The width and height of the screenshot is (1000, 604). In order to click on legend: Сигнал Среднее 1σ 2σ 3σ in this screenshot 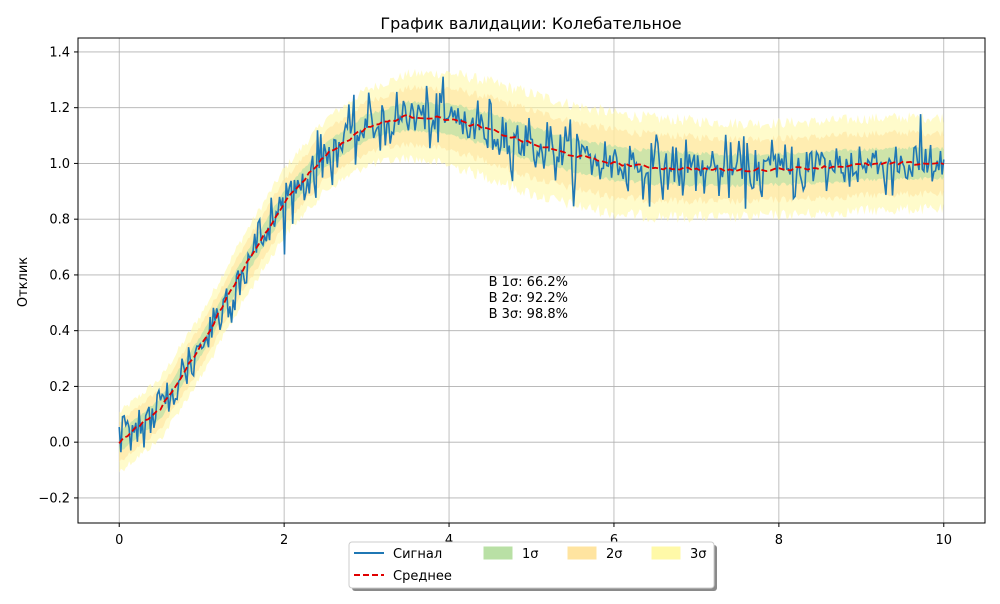, I will do `click(532, 566)`.